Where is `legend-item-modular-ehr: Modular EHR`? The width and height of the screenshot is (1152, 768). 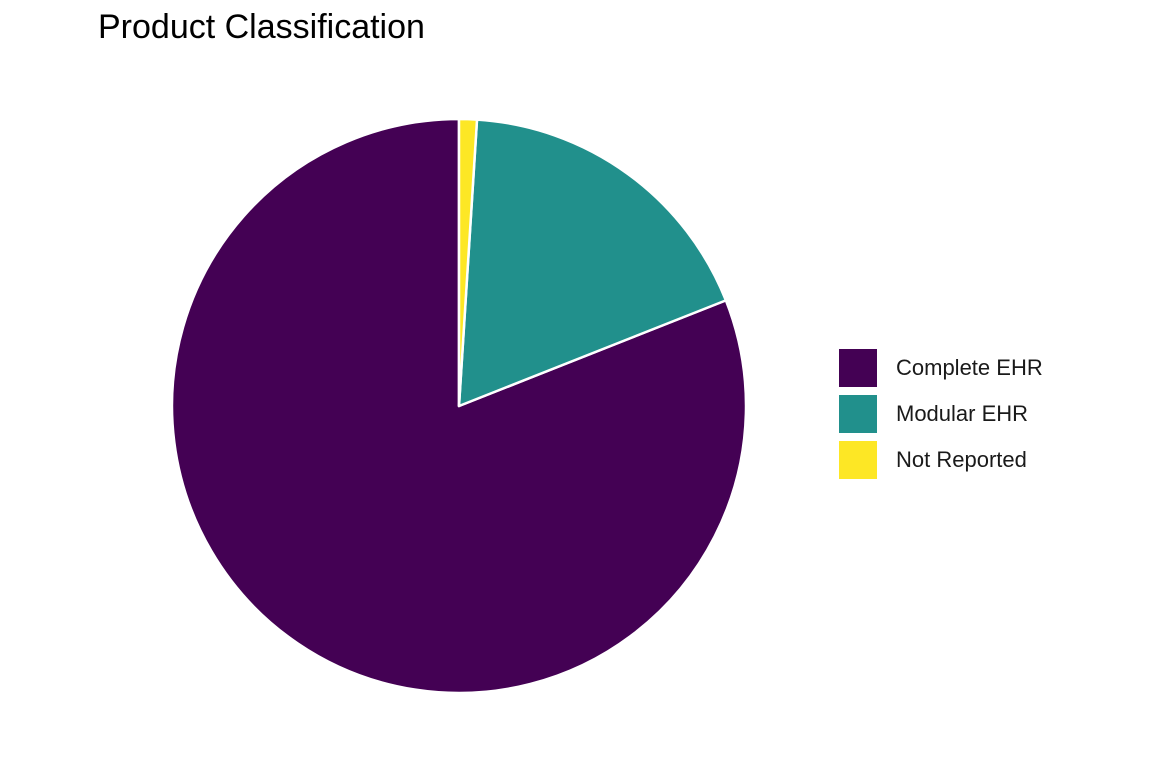 legend-item-modular-ehr: Modular EHR is located at coordinates (940, 414).